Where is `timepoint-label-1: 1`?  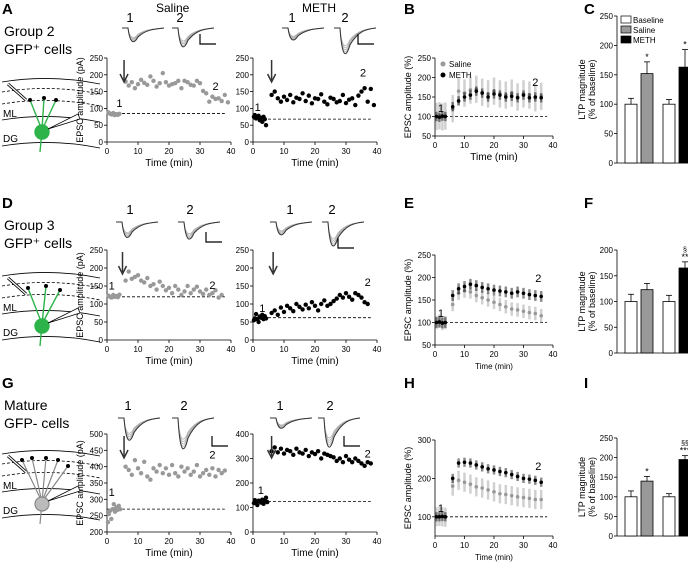 timepoint-label-1: 1 is located at coordinates (262, 309).